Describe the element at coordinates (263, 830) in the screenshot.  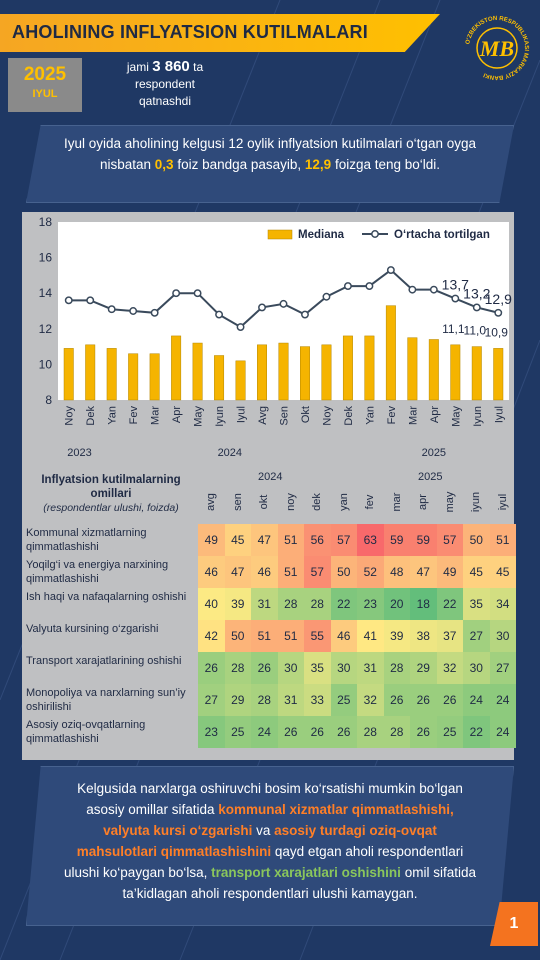
I see `conclusion-part-2: va` at that location.